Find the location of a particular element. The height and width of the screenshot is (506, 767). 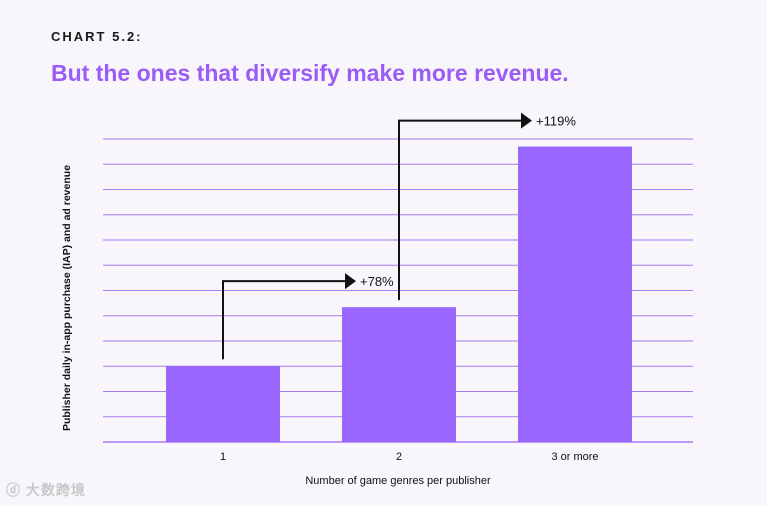

watermark-text: 大数跨境 is located at coordinates (55, 490).